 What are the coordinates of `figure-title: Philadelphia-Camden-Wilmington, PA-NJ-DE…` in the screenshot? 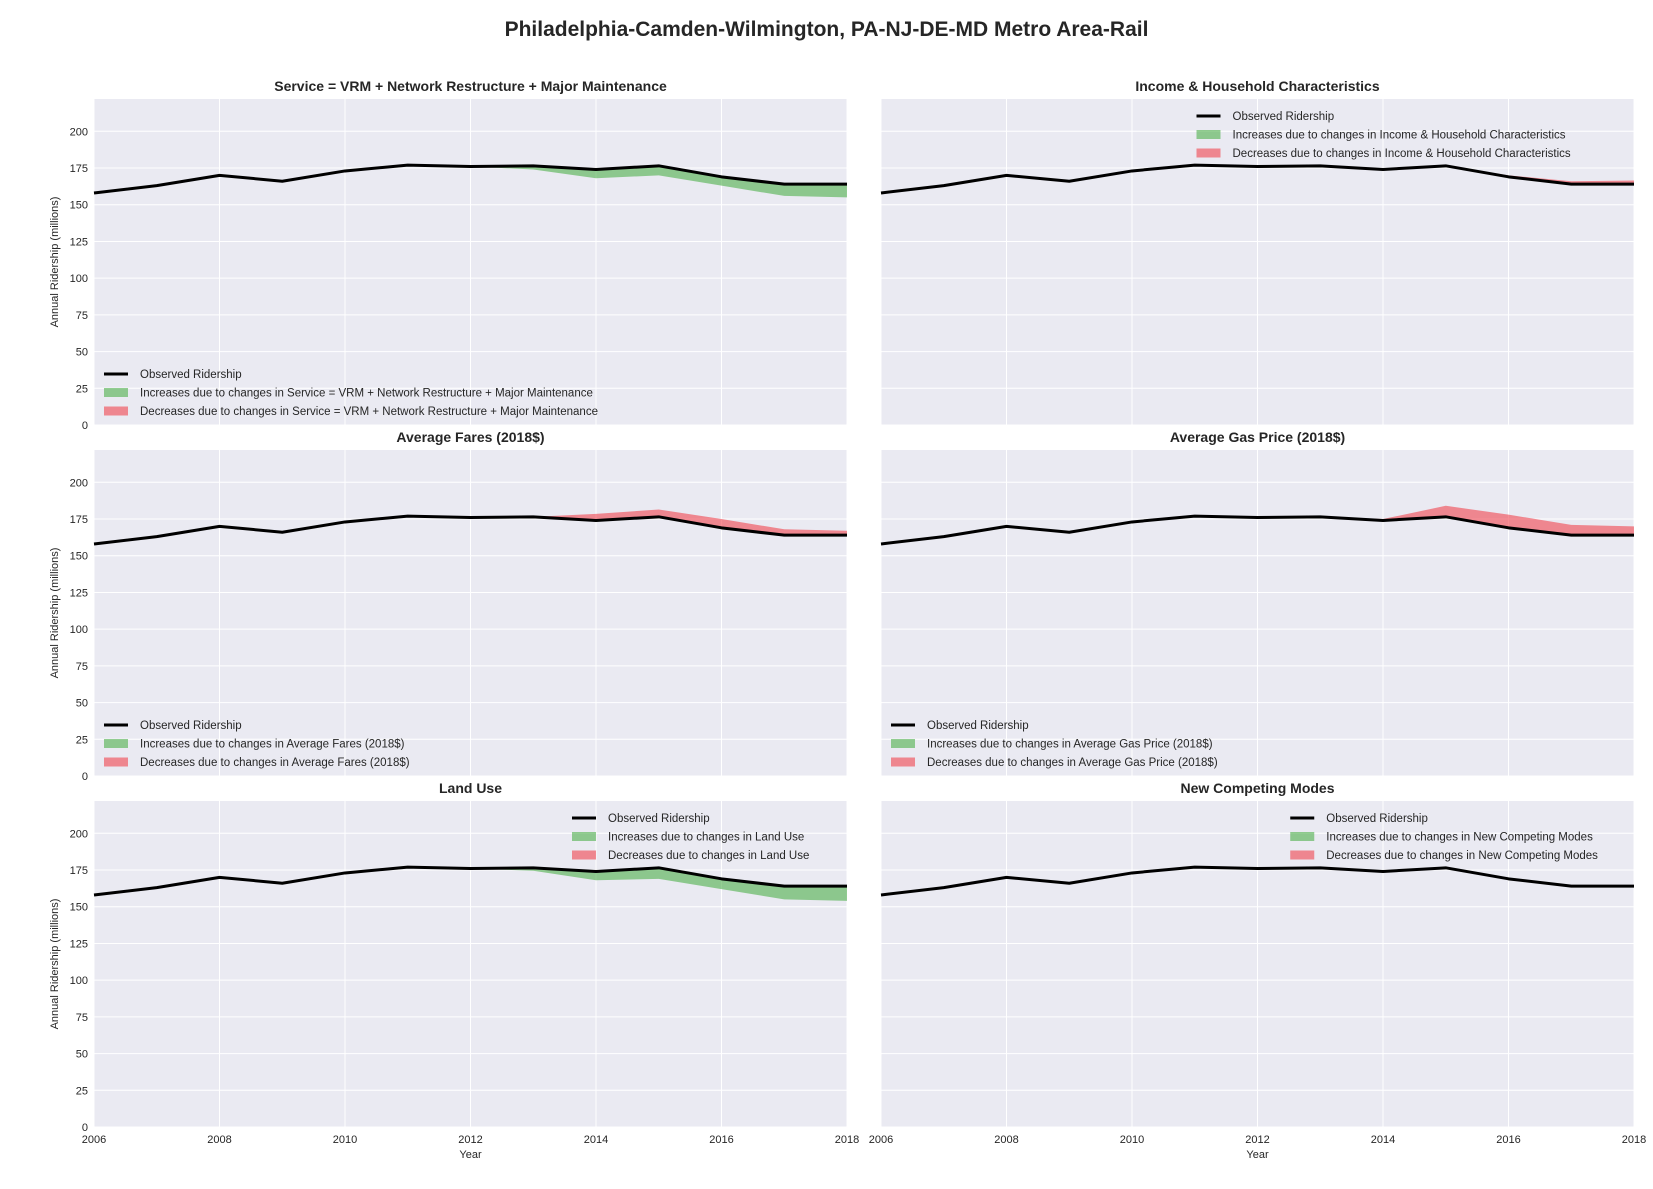 It's located at (826, 29).